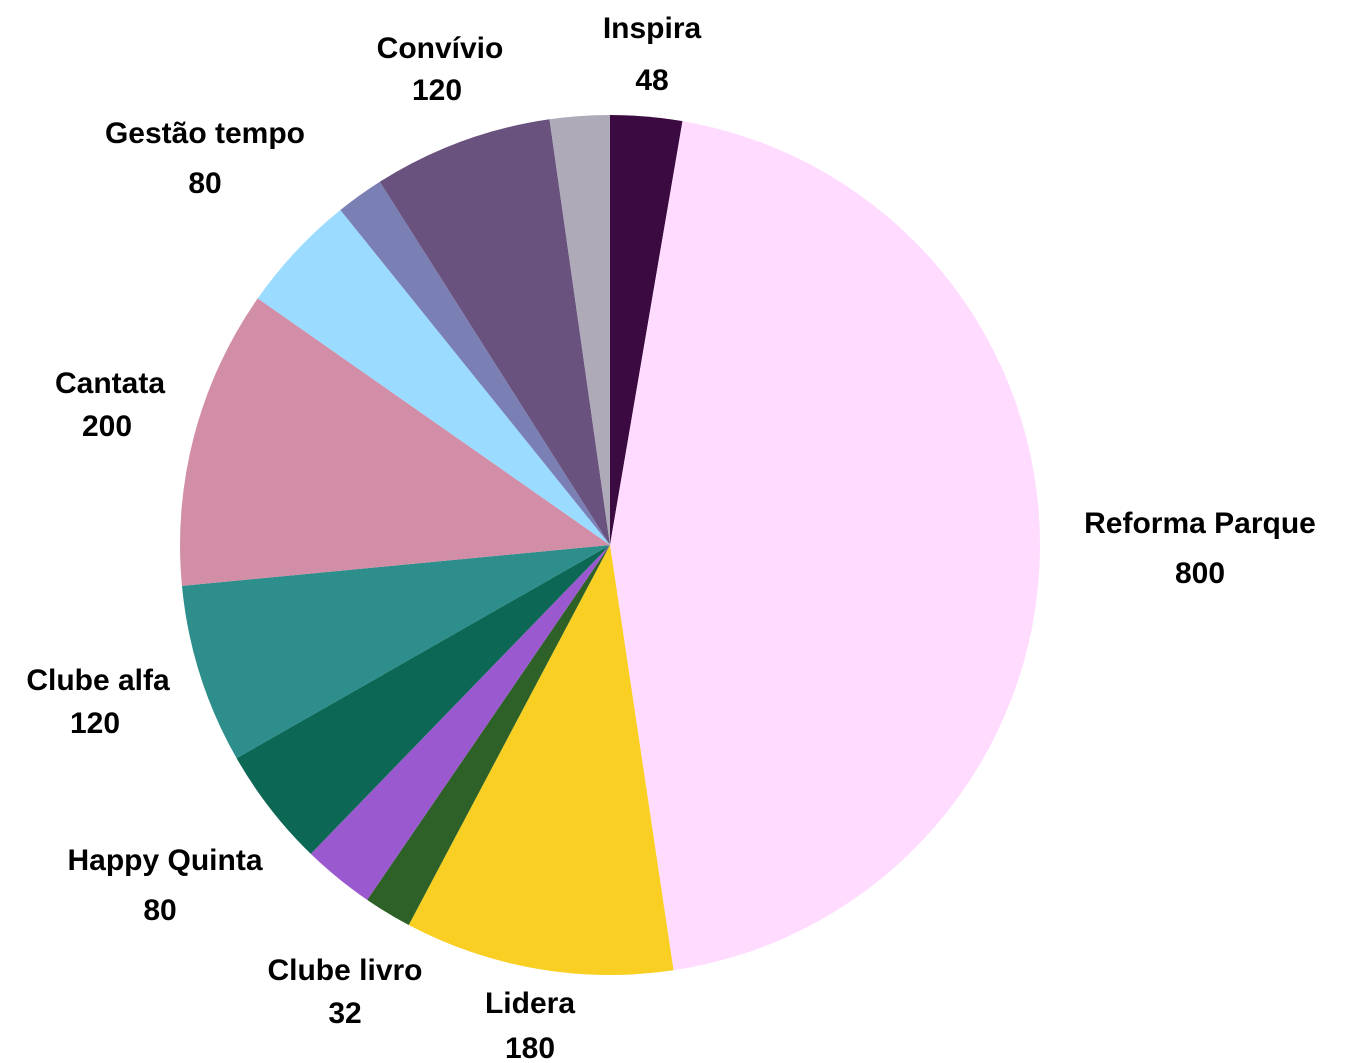 This screenshot has width=1348, height=1063. Describe the element at coordinates (344, 970) in the screenshot. I see `slice-label: Clube livro` at that location.